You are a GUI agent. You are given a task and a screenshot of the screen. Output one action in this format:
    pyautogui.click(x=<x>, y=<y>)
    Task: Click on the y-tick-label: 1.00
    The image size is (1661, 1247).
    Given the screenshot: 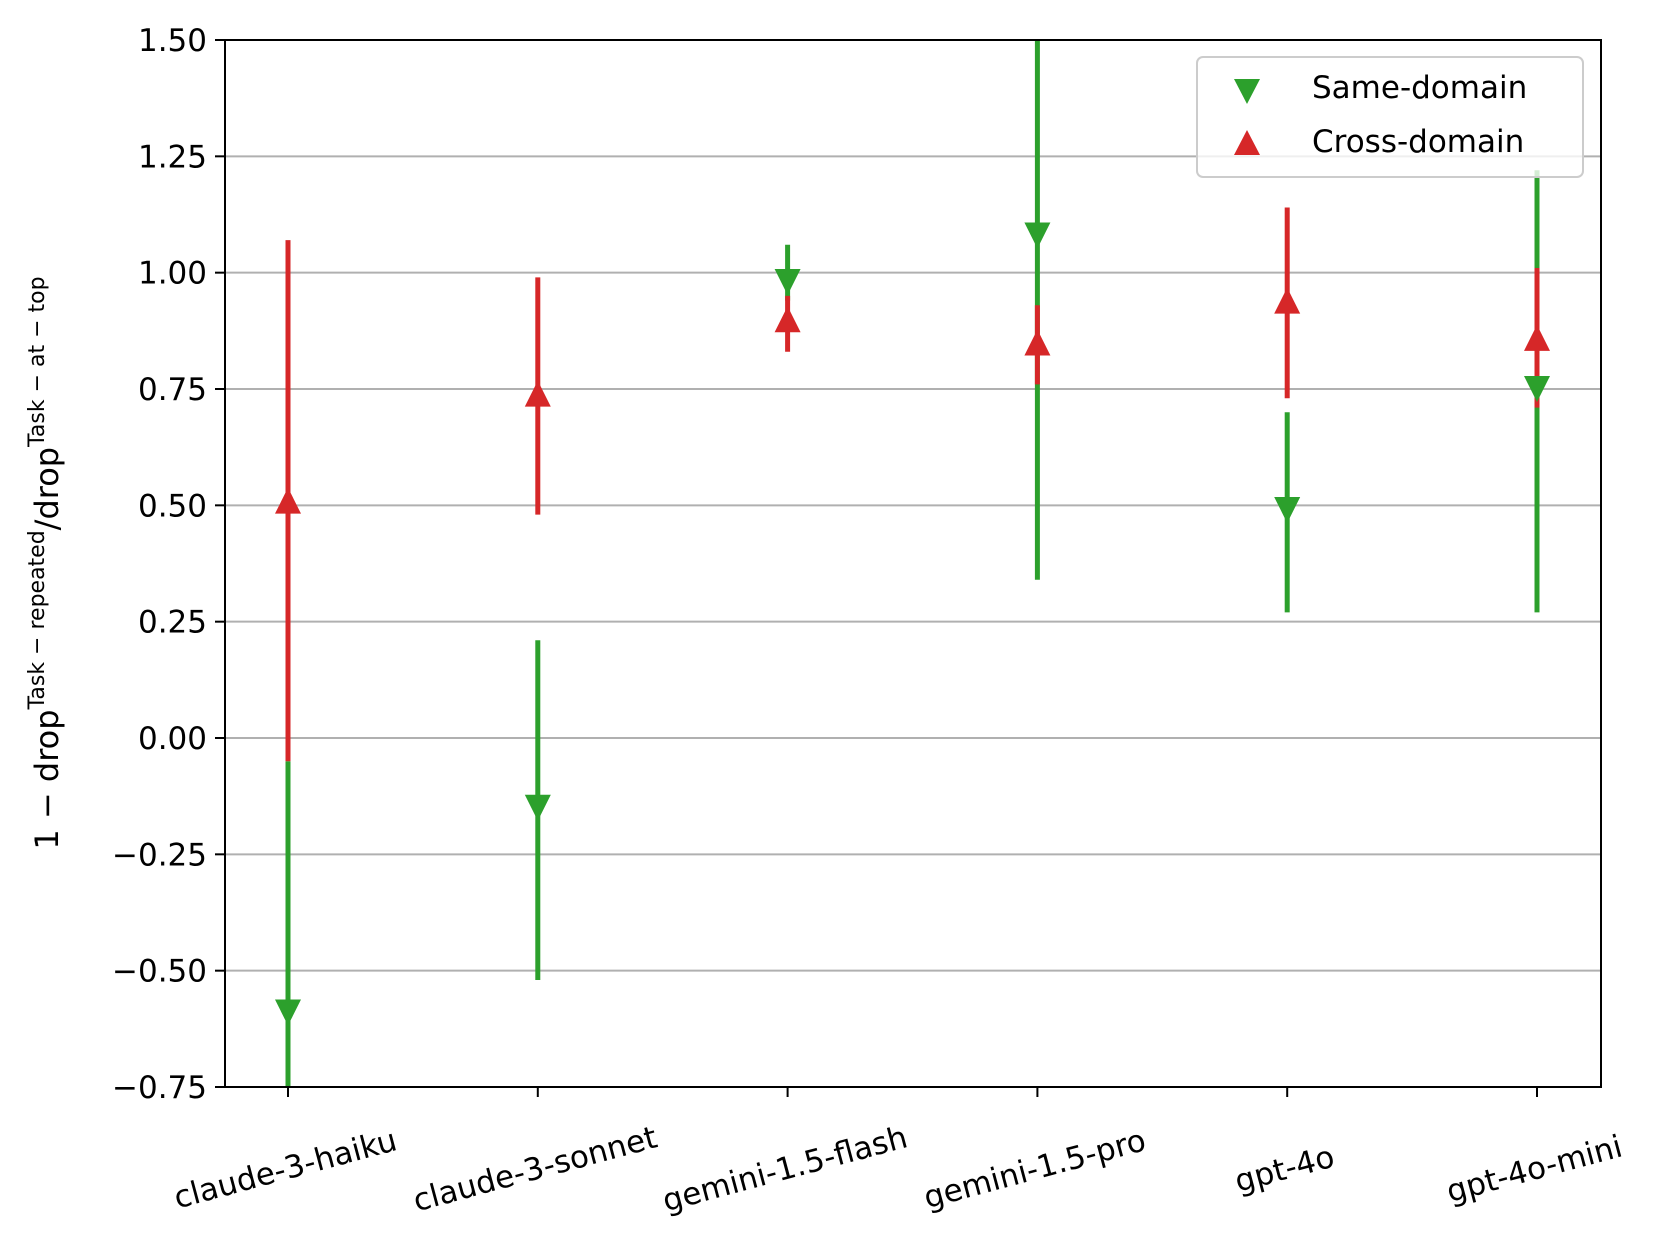 What is the action you would take?
    pyautogui.click(x=172, y=274)
    